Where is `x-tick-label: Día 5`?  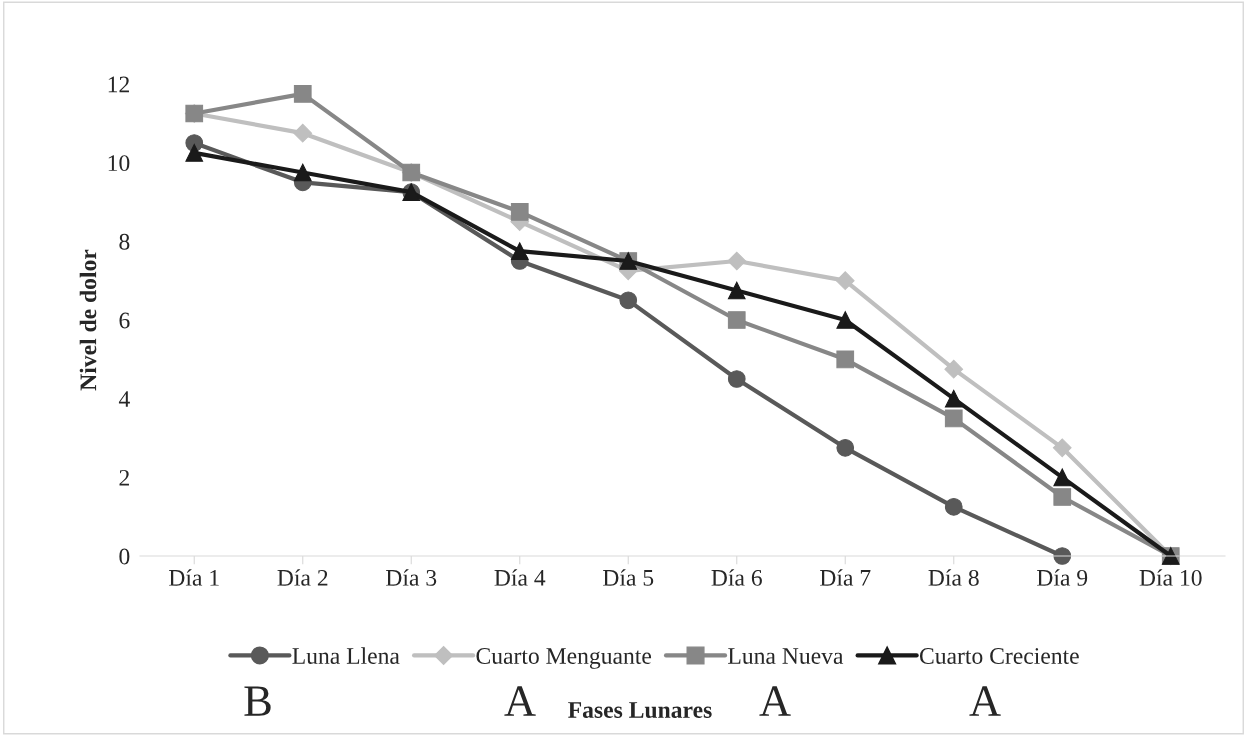 x-tick-label: Día 5 is located at coordinates (628, 577).